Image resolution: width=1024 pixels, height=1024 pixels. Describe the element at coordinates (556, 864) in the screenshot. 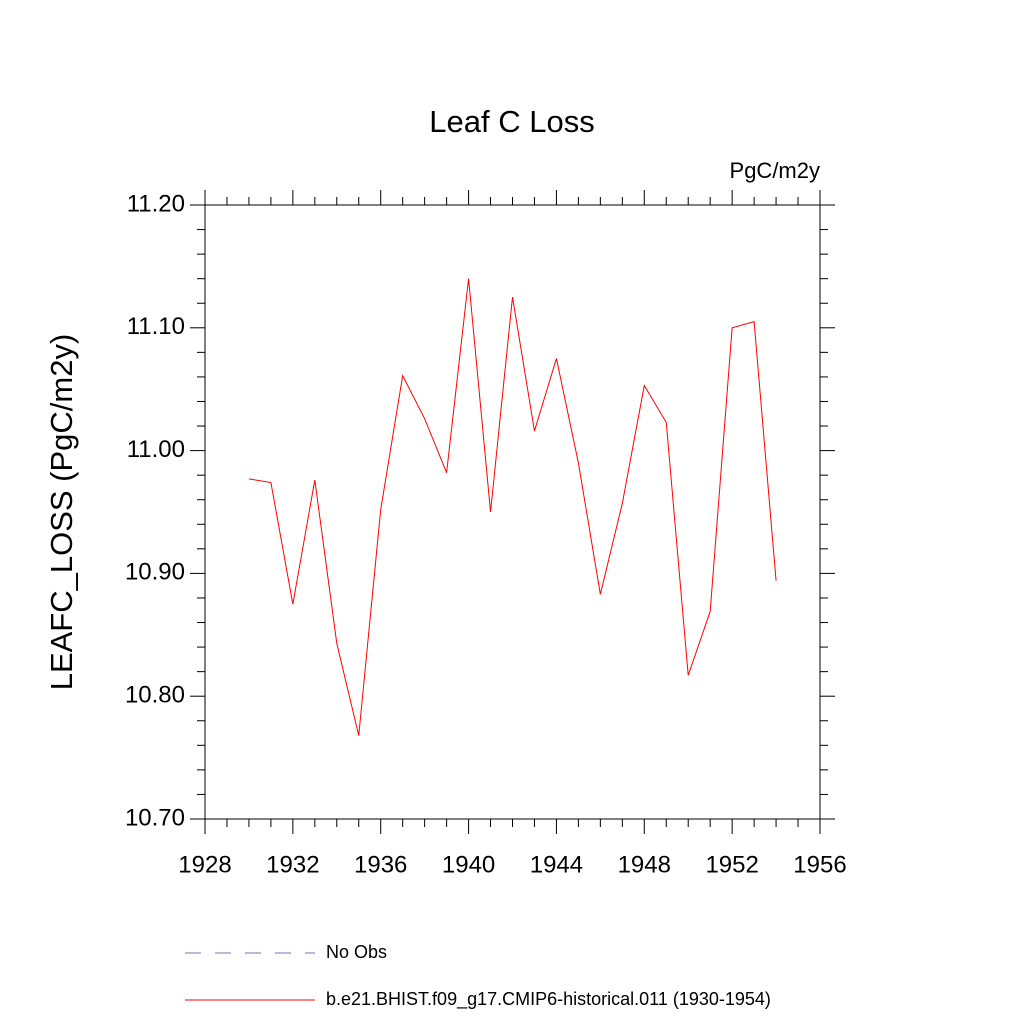

I see `x-tick-label: 1944` at that location.